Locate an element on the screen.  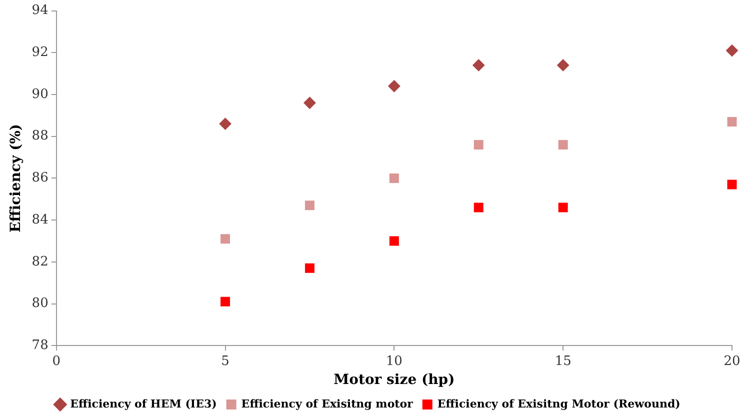
x-tick-label: 15 is located at coordinates (563, 361).